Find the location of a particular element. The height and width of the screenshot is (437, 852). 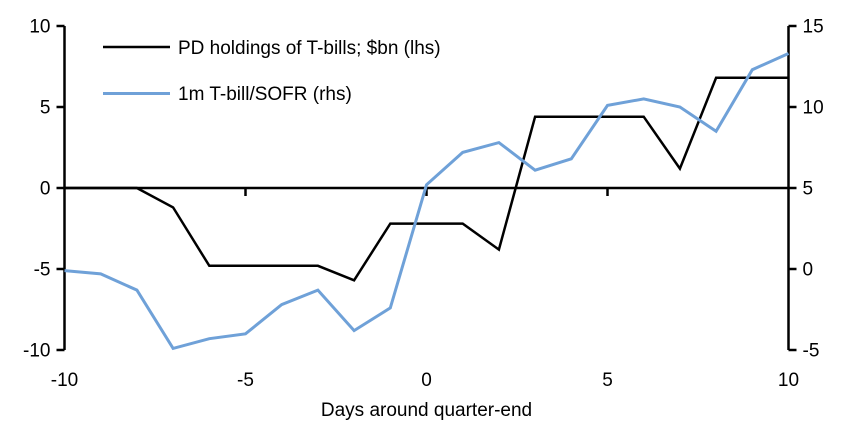

legend-label-pd-holdings: PD holdings of T-bills; $bn (lhs) is located at coordinates (309, 48).